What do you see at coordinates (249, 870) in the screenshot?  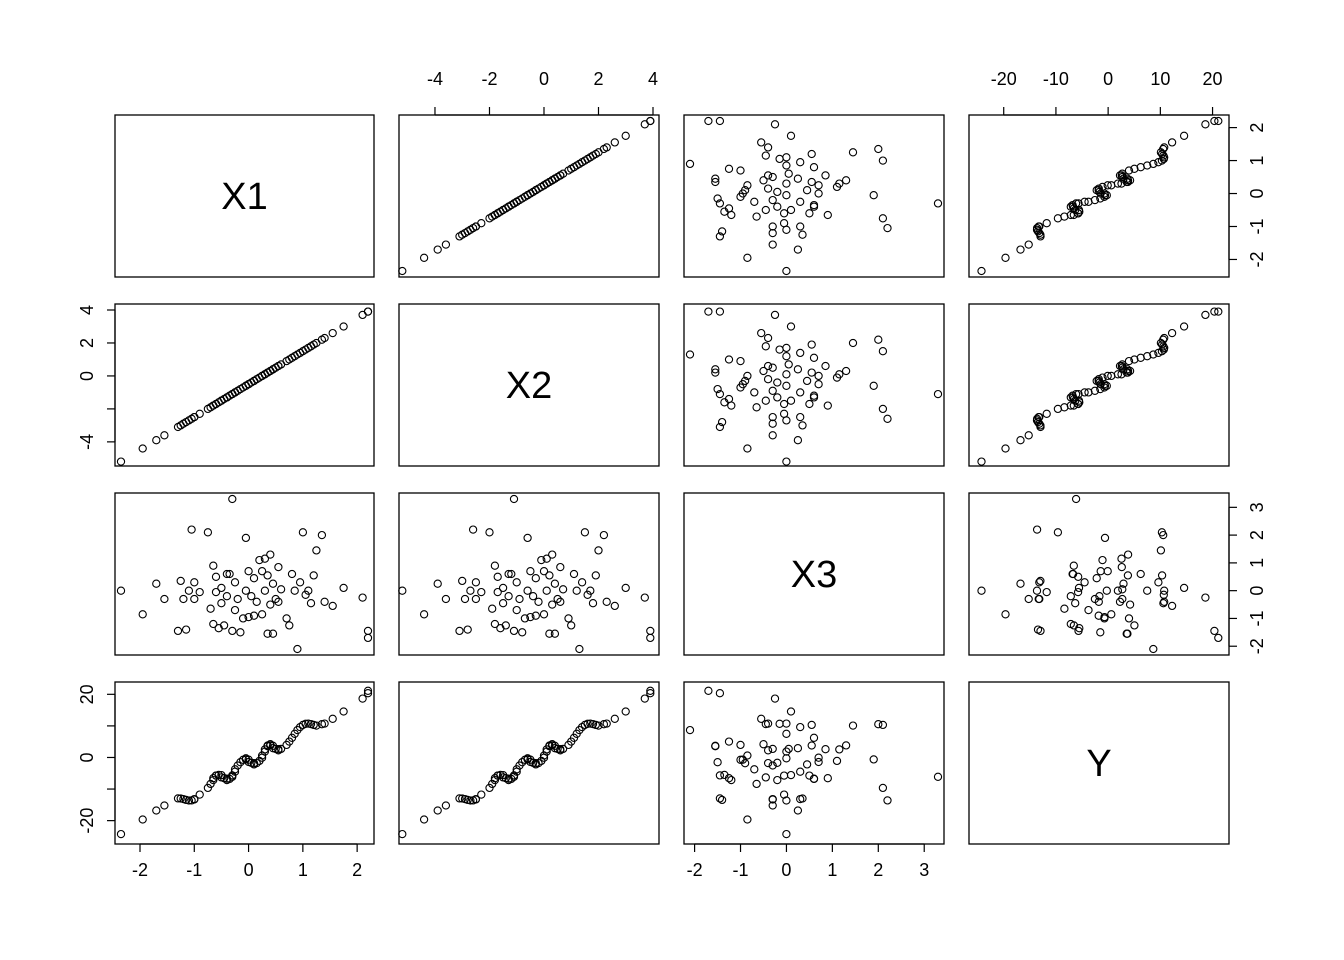 I see `x-tick-label: 0` at bounding box center [249, 870].